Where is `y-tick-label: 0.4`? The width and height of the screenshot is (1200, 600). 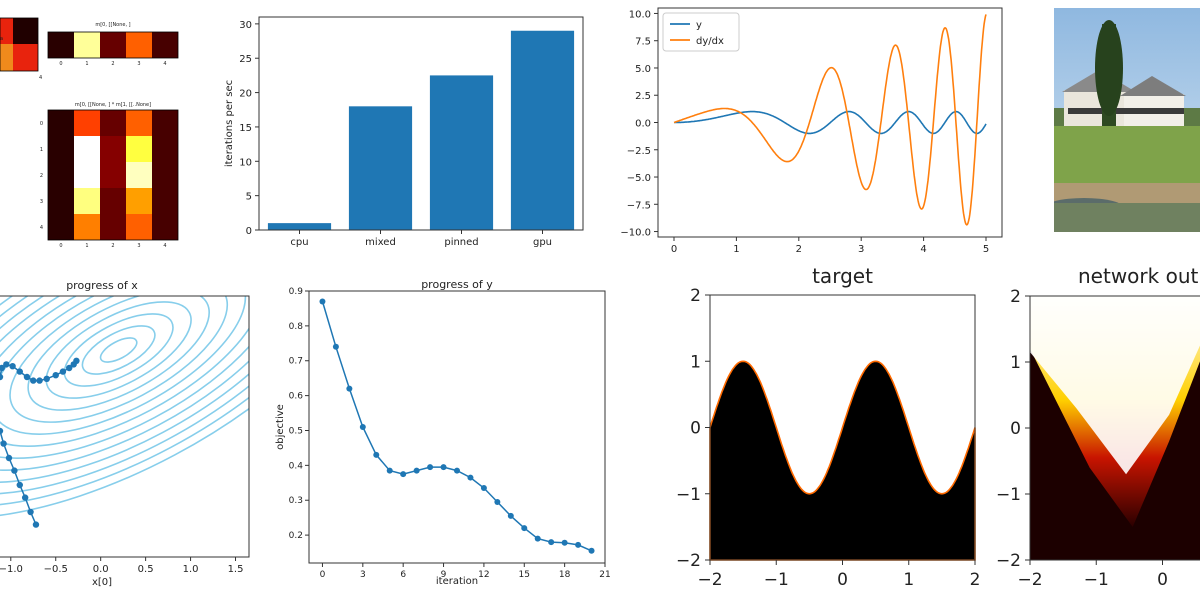 y-tick-label: 0.4 is located at coordinates (296, 466).